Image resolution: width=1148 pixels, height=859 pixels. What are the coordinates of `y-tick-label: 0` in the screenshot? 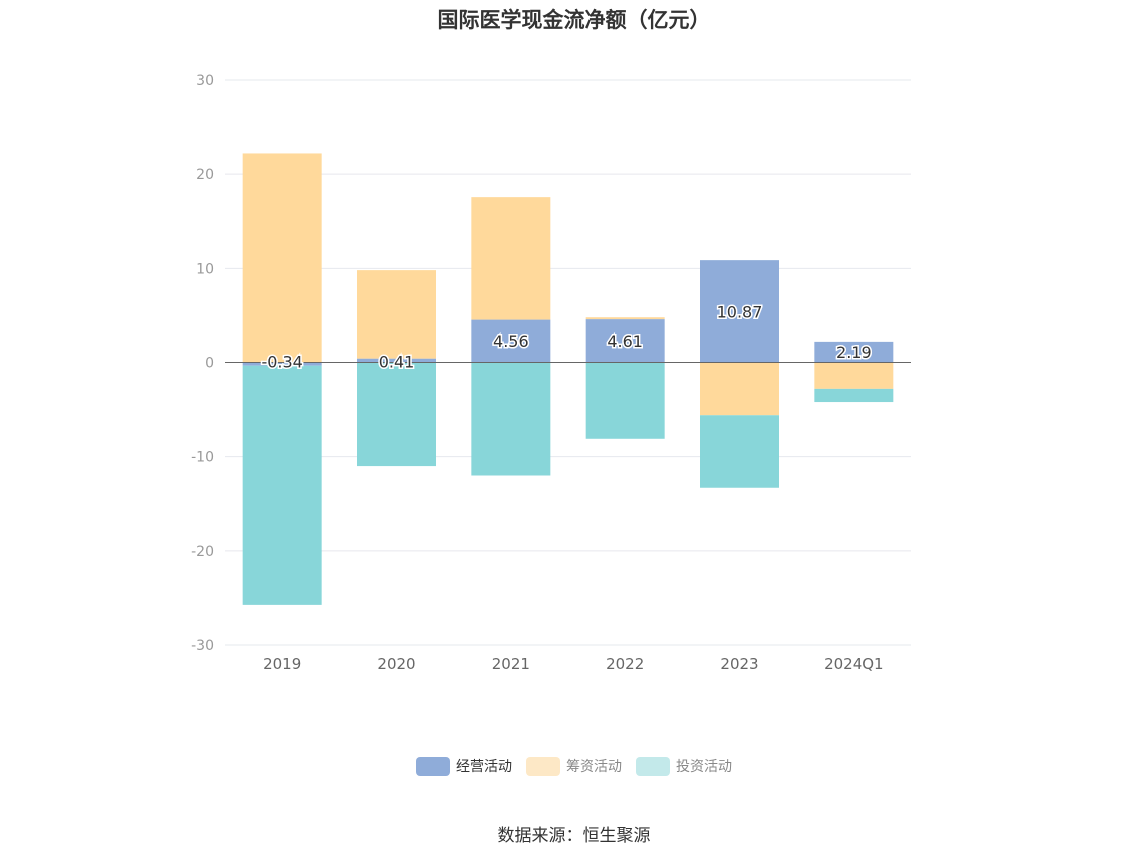 It's located at (209, 364).